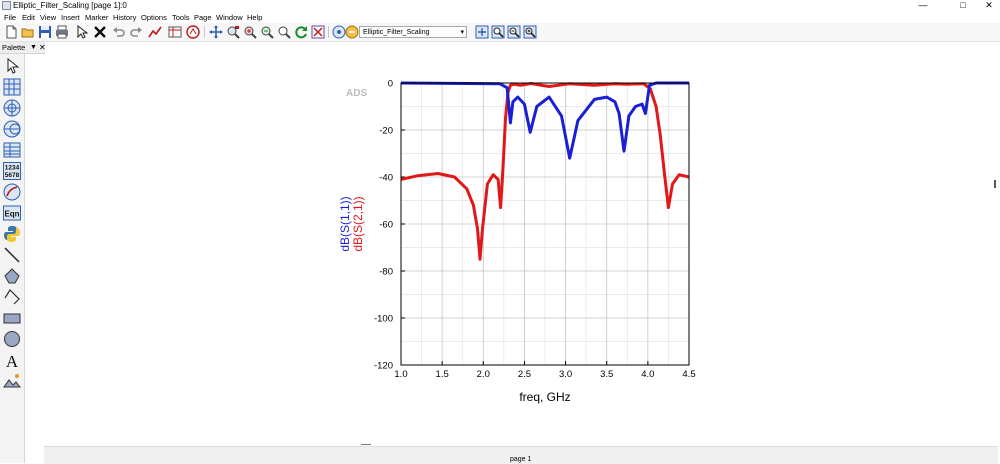 The height and width of the screenshot is (464, 1000). What do you see at coordinates (136, 32) in the screenshot?
I see `redo-icon` at bounding box center [136, 32].